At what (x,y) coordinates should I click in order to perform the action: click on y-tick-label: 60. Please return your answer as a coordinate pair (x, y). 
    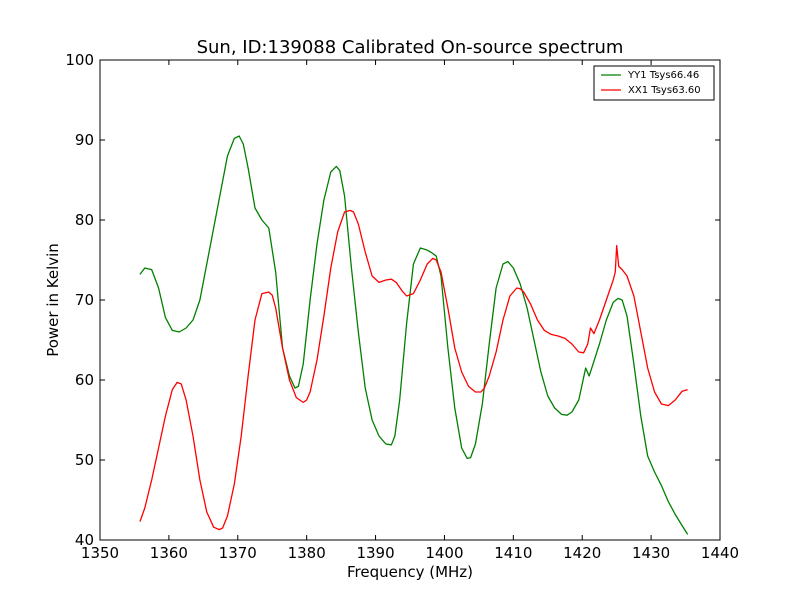
    Looking at the image, I should click on (84, 380).